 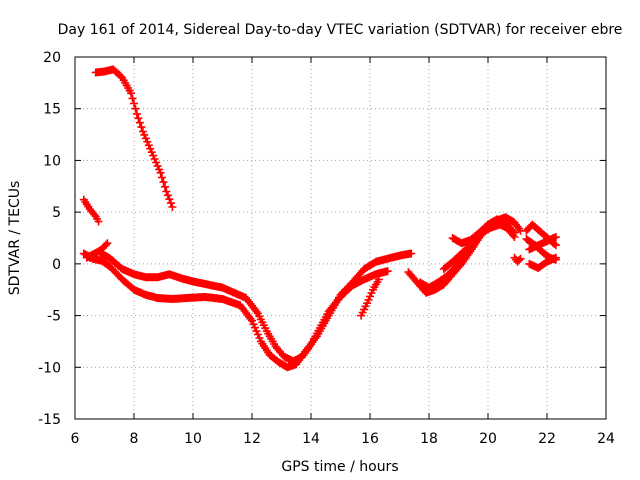 I want to click on x-tick-label: 10, so click(x=193, y=439).